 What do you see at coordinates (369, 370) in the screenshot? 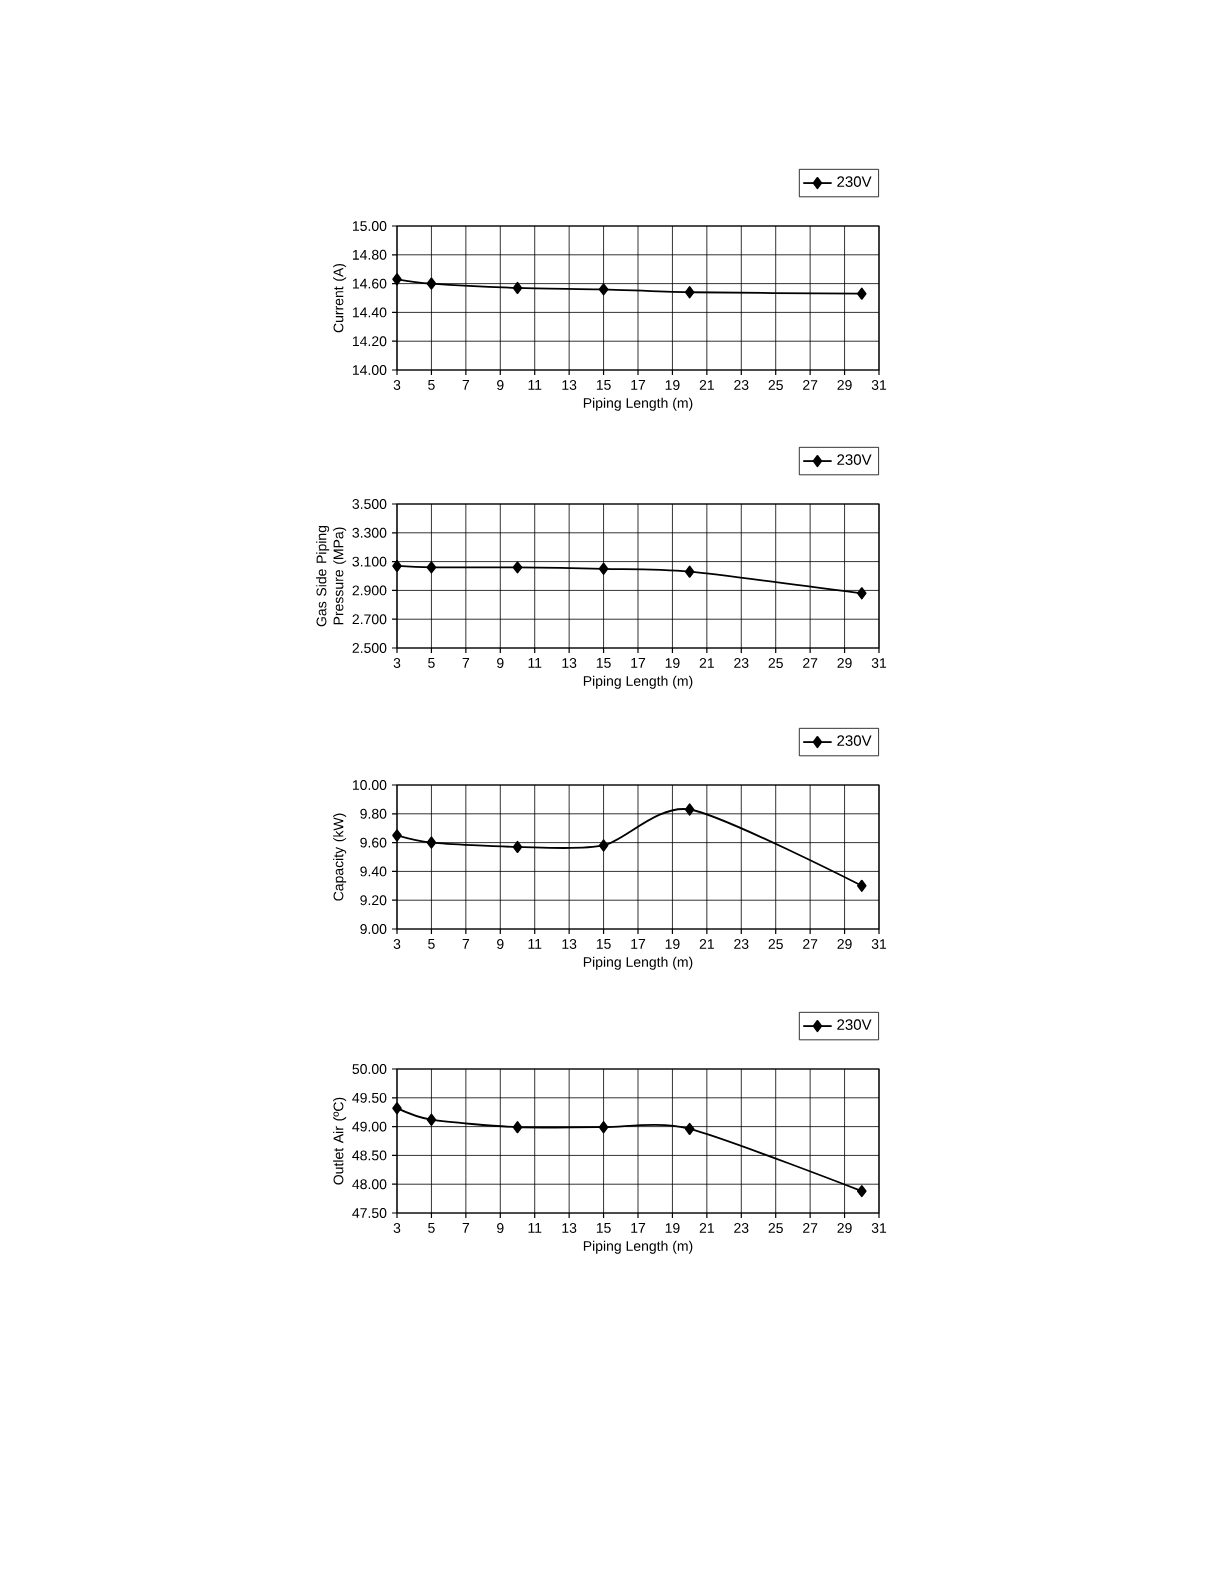
I see `y-tick-label: 14.00` at bounding box center [369, 370].